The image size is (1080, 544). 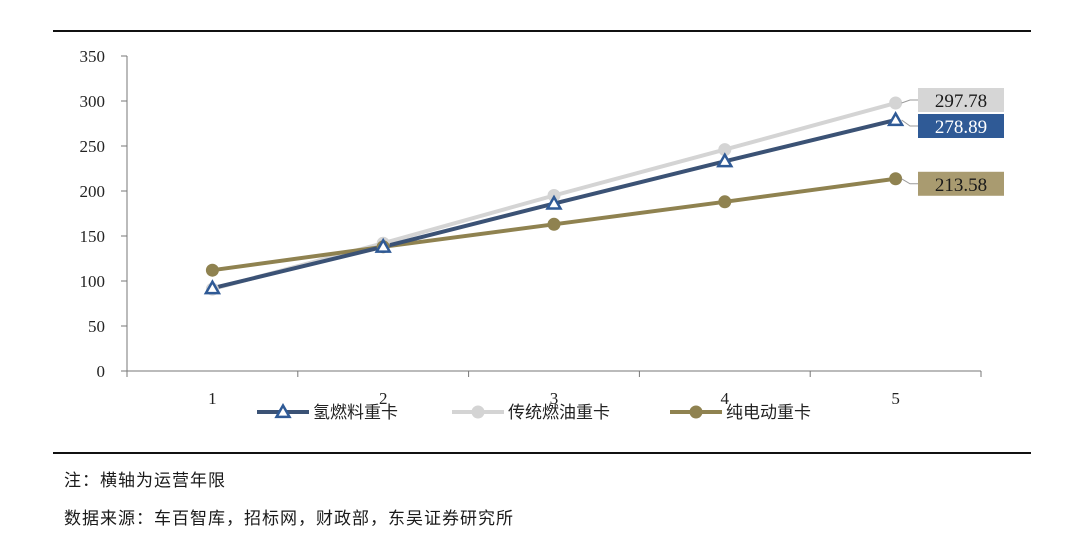 I want to click on callout-label: 297.78, so click(x=961, y=101).